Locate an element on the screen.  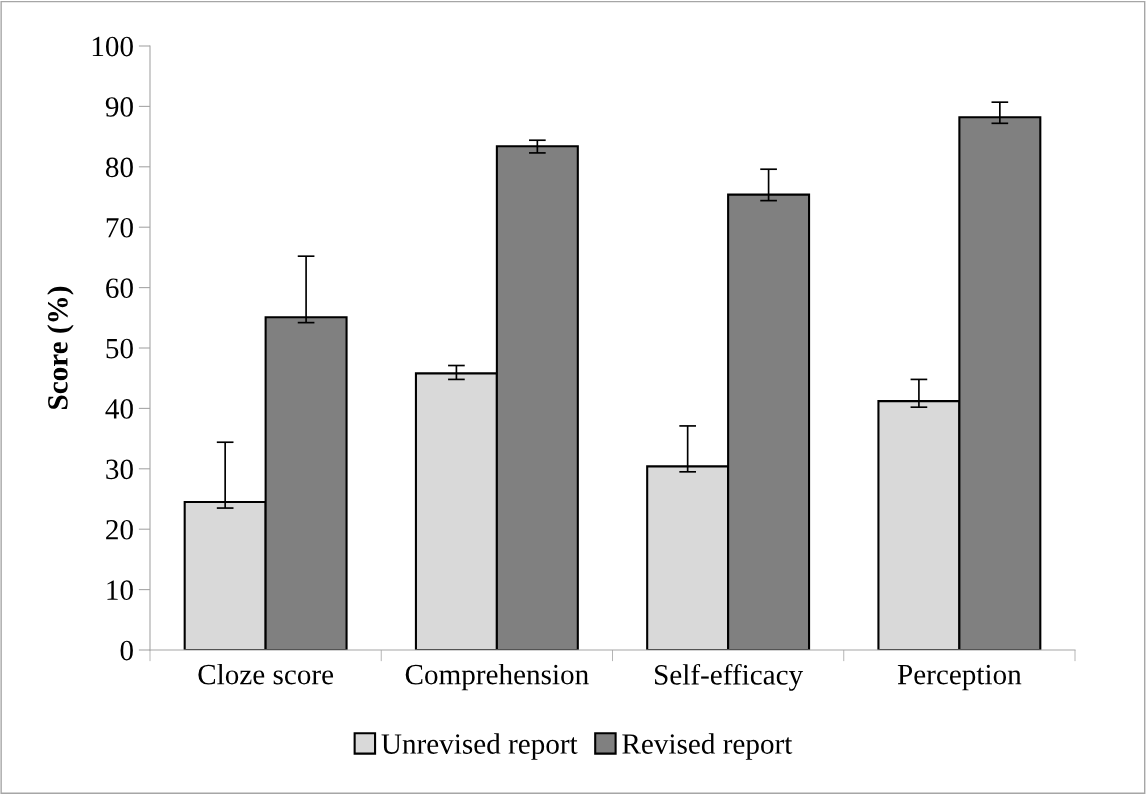
y-tick-label: 50 is located at coordinates (119, 348).